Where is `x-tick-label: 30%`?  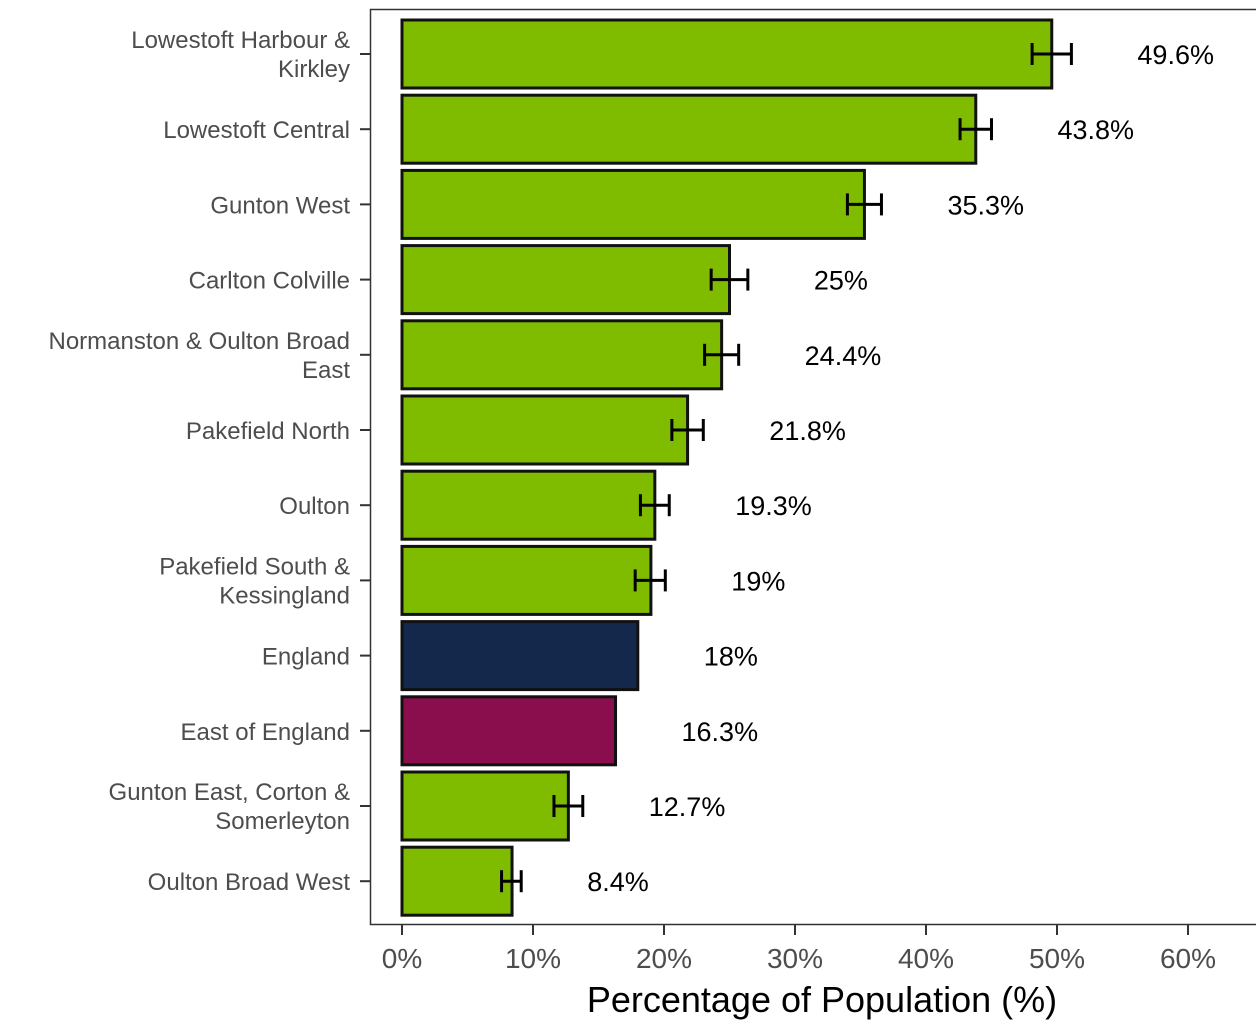
x-tick-label: 30% is located at coordinates (795, 958).